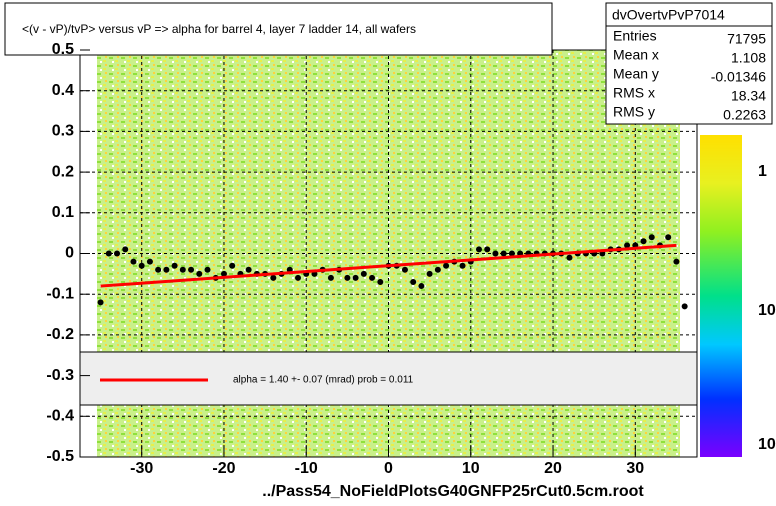  What do you see at coordinates (744, 115) in the screenshot?
I see `stats-value: 0.2263` at bounding box center [744, 115].